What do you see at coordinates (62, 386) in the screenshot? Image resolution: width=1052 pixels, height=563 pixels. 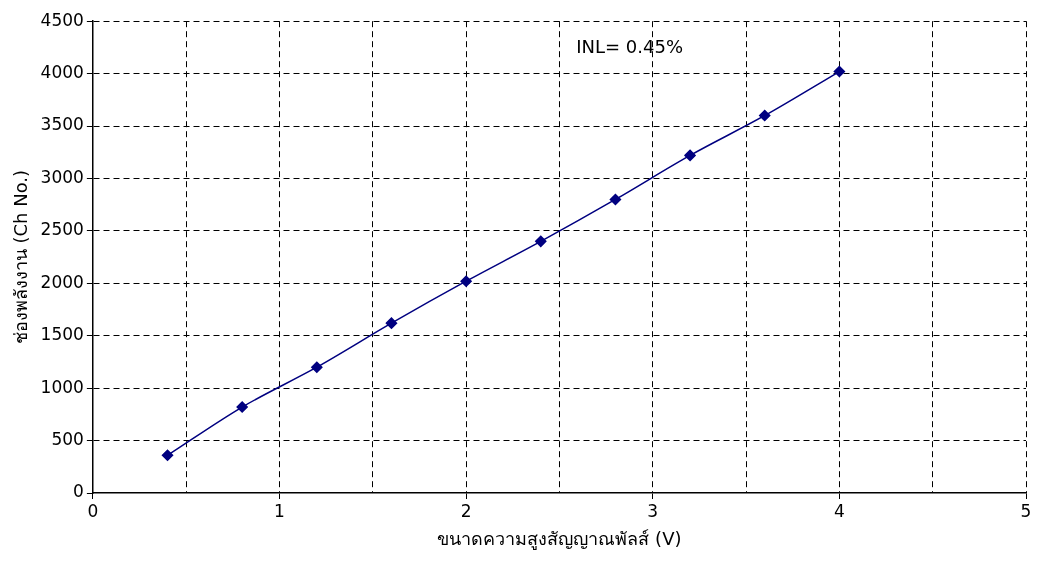 I see `y-tick-label: 1000` at bounding box center [62, 386].